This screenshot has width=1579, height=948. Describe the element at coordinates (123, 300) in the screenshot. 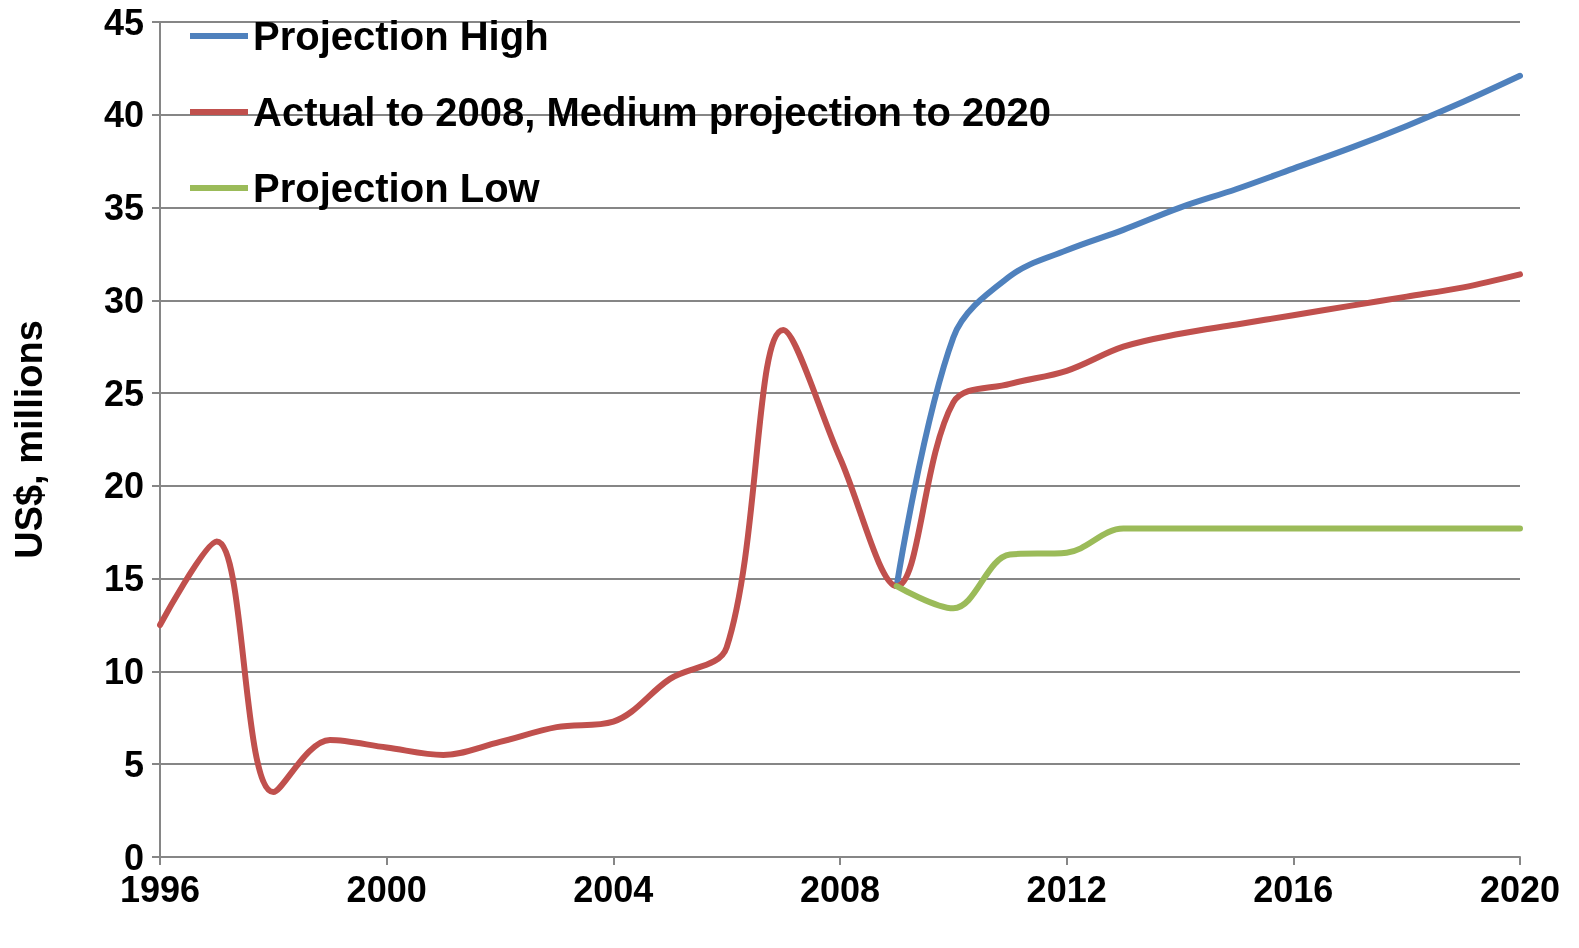

I see `y-tick-label: 30` at that location.